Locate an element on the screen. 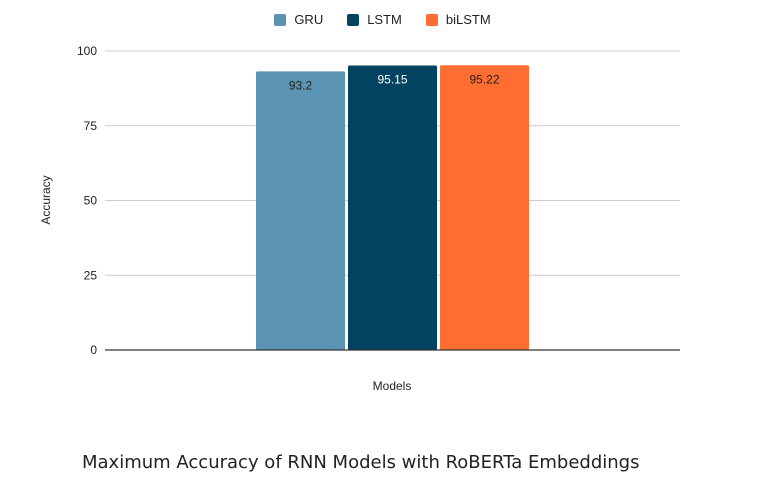 The width and height of the screenshot is (759, 483). chart-legend: GRU LSTM biLSTM is located at coordinates (379, 19).